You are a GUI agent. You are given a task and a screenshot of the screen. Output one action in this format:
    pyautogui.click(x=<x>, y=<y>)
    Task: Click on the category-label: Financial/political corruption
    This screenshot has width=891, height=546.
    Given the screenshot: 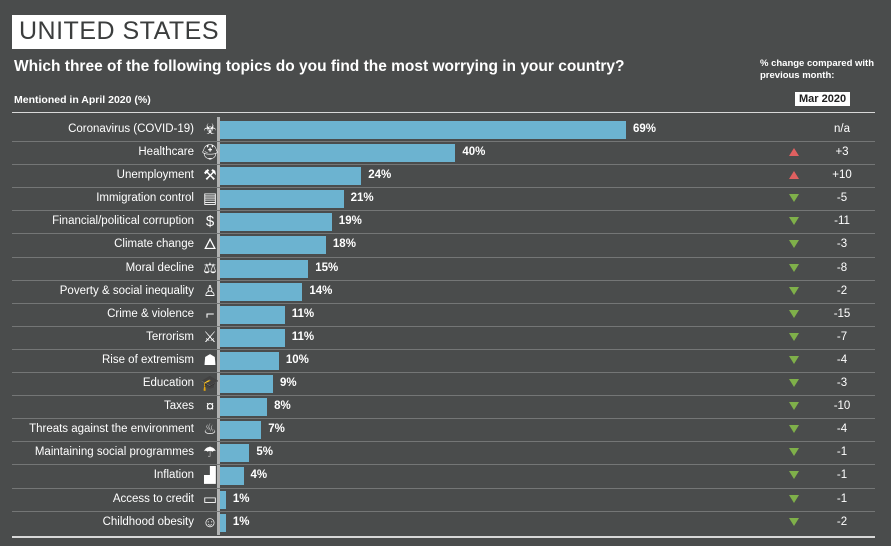 What is the action you would take?
    pyautogui.click(x=123, y=221)
    